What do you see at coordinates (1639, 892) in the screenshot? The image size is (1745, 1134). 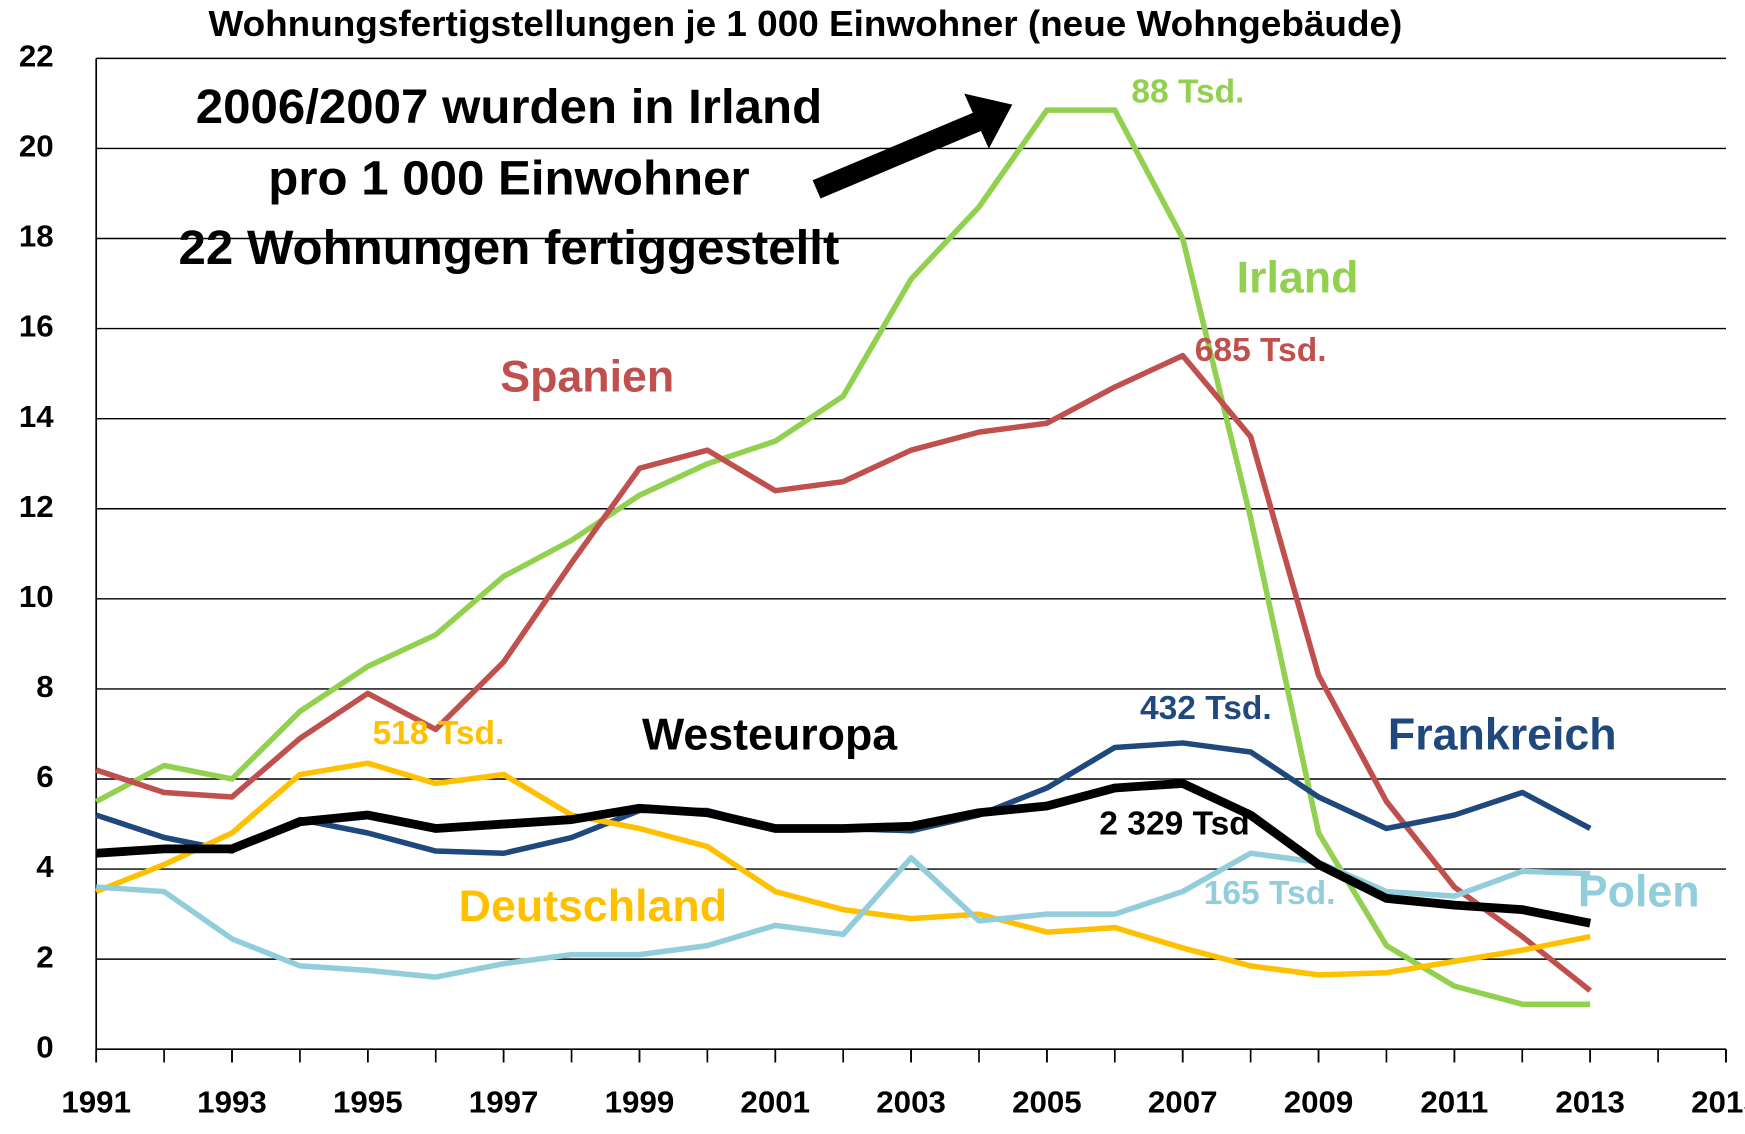 I see `series-label: Polen` at bounding box center [1639, 892].